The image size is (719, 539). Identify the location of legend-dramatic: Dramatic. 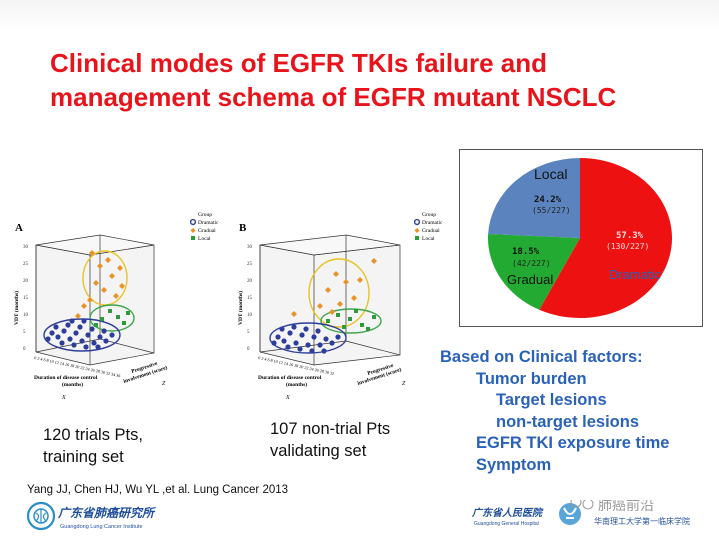
(432, 223).